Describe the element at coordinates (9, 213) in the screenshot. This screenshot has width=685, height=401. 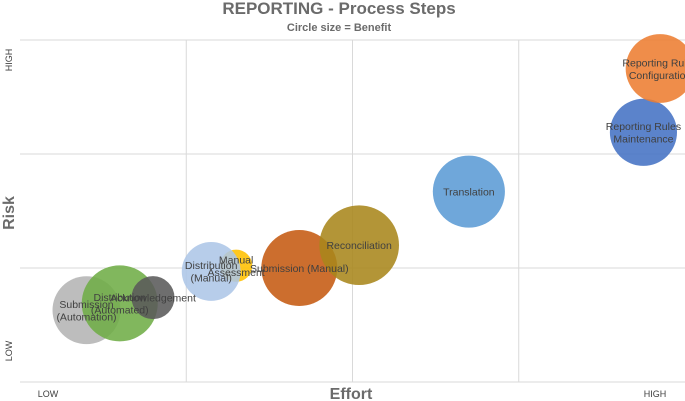
I see `y-axis-label: Risk` at that location.